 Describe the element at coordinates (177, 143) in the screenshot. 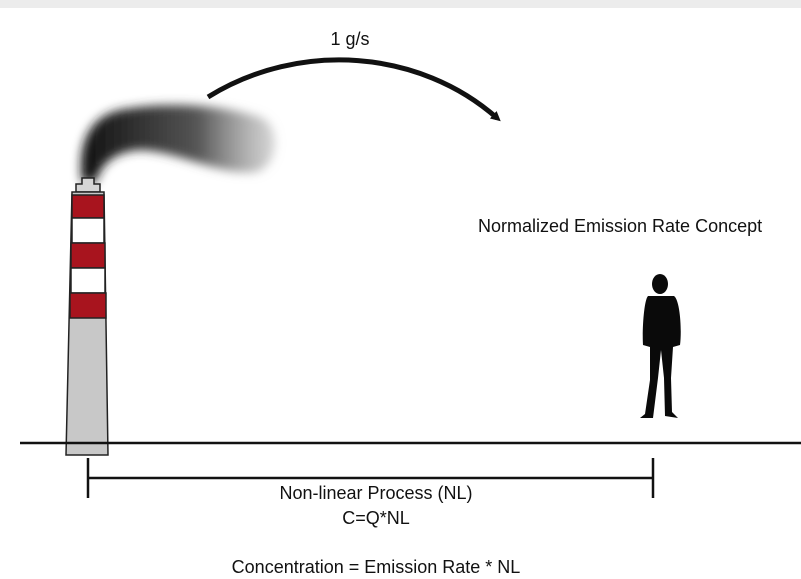

I see `smoke` at that location.